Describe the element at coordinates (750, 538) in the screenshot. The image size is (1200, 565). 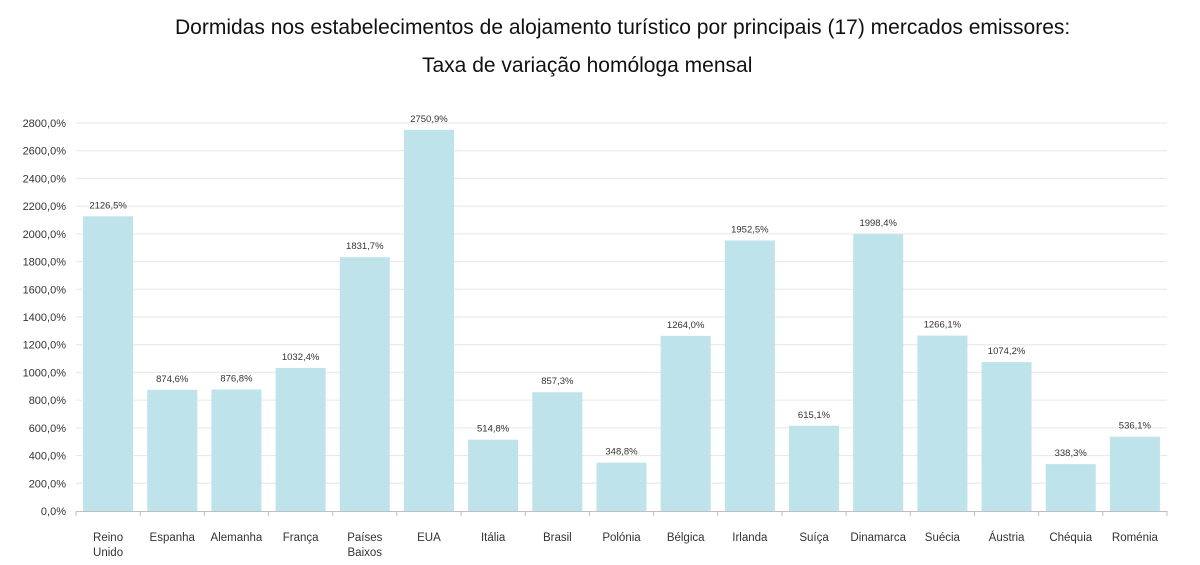
I see `x-tick-label: Irlanda` at that location.